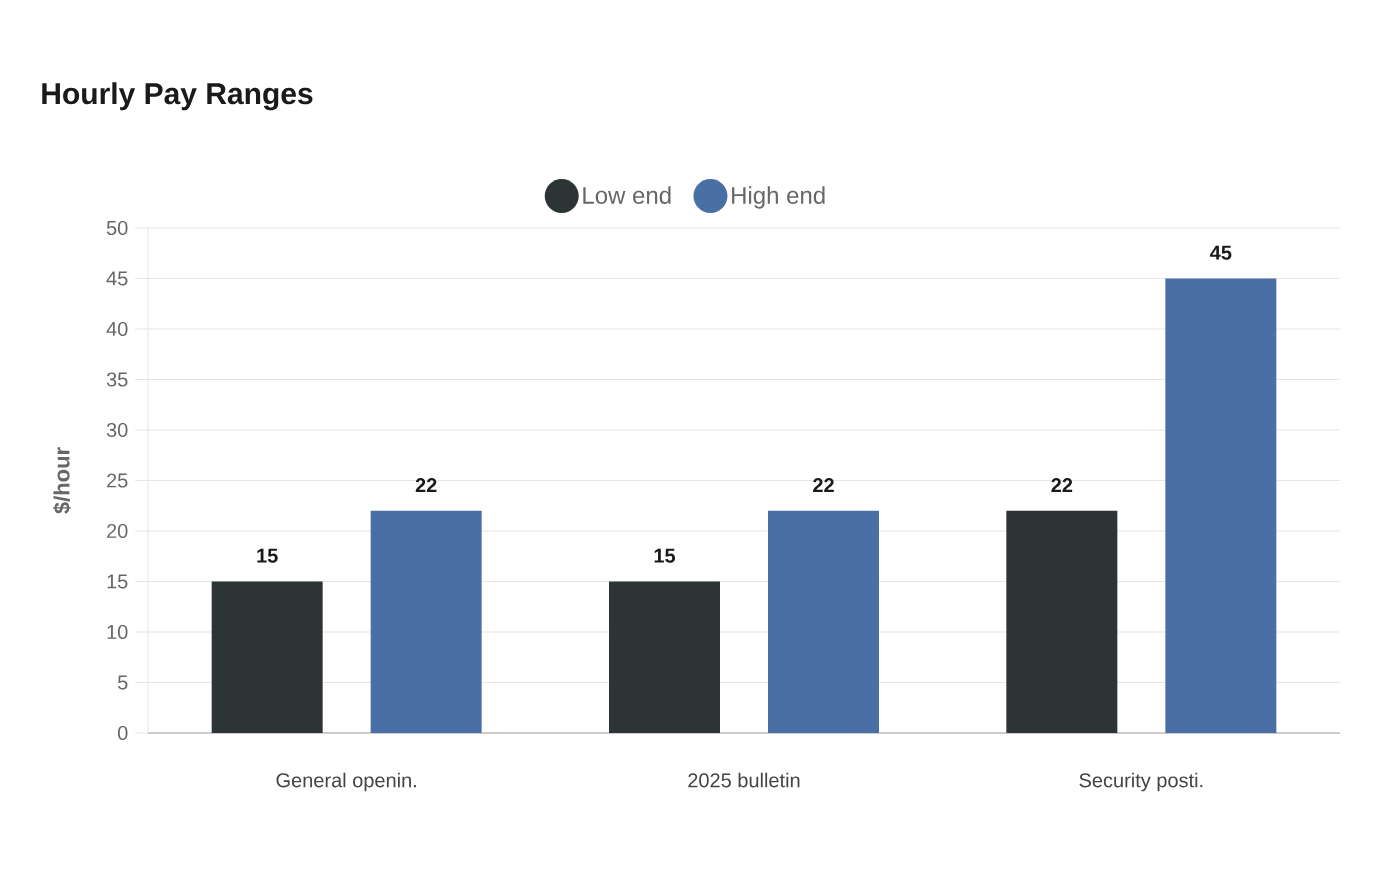 The height and width of the screenshot is (880, 1400). Describe the element at coordinates (117, 632) in the screenshot. I see `y-tick-label: 10` at that location.